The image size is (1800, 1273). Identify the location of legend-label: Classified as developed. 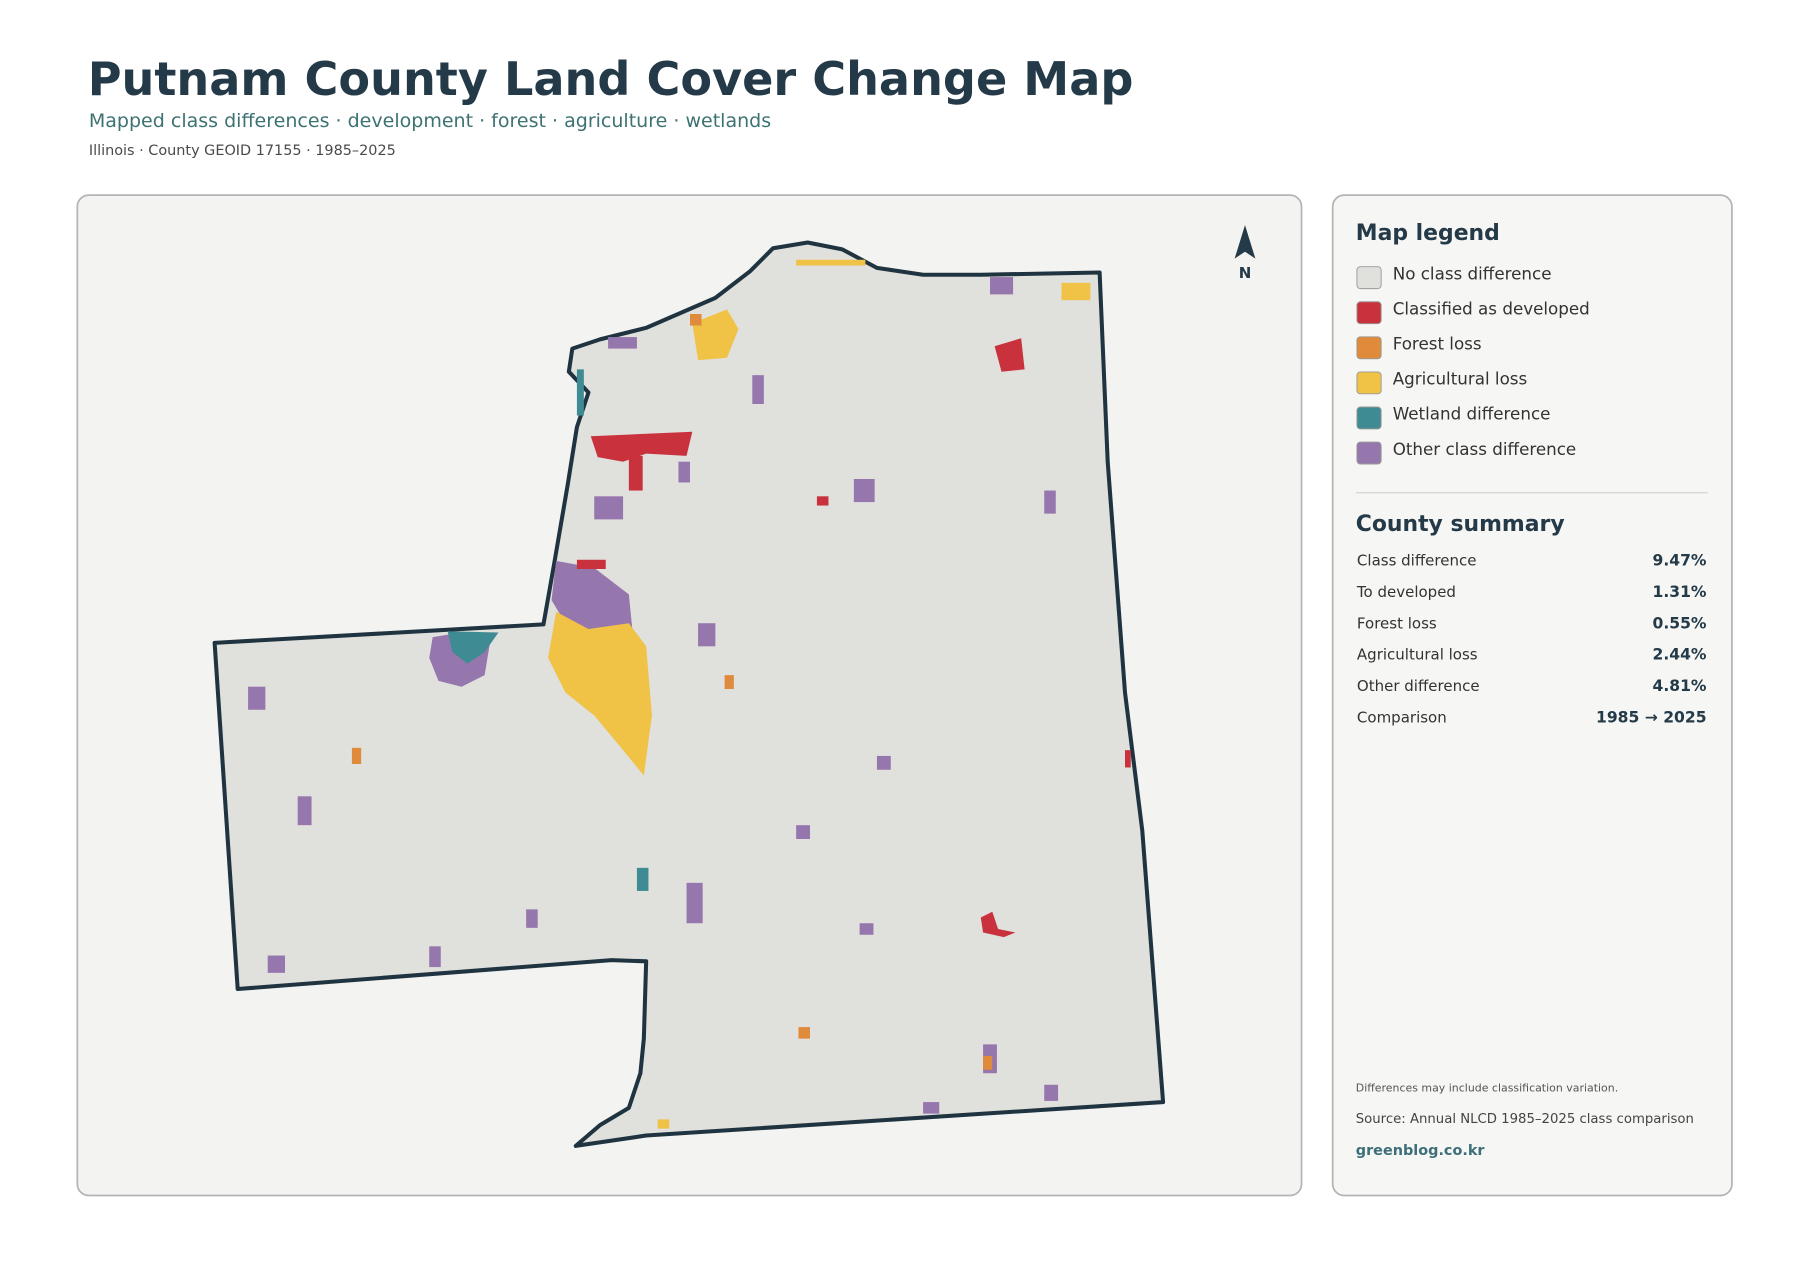
(1491, 308).